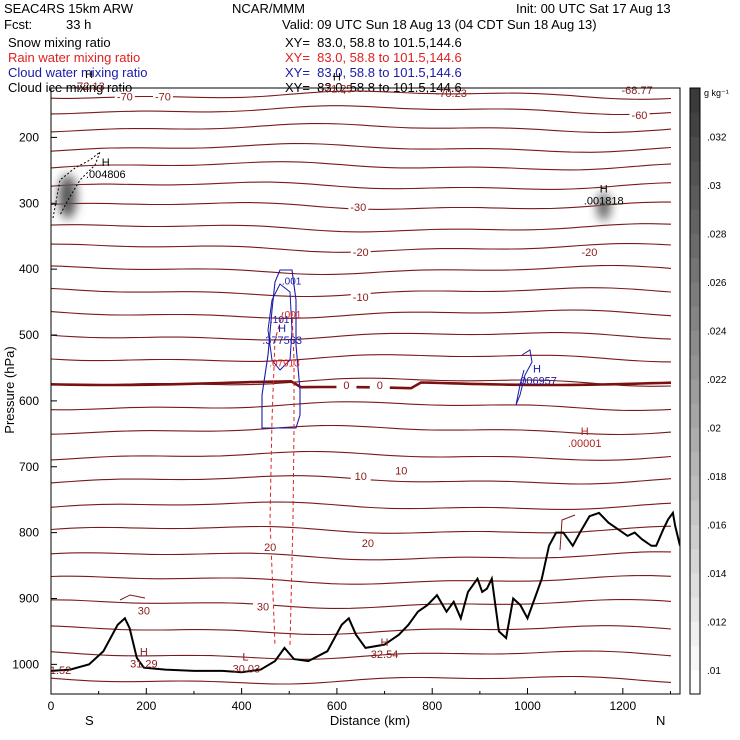 The width and height of the screenshot is (740, 740). Describe the element at coordinates (89, 87) in the screenshot. I see `extremum-value: -72.13` at that location.